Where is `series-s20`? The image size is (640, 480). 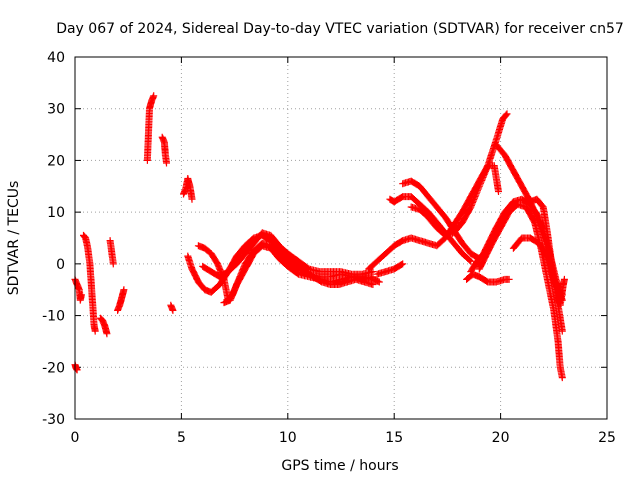 series-s20 is located at coordinates (488, 278).